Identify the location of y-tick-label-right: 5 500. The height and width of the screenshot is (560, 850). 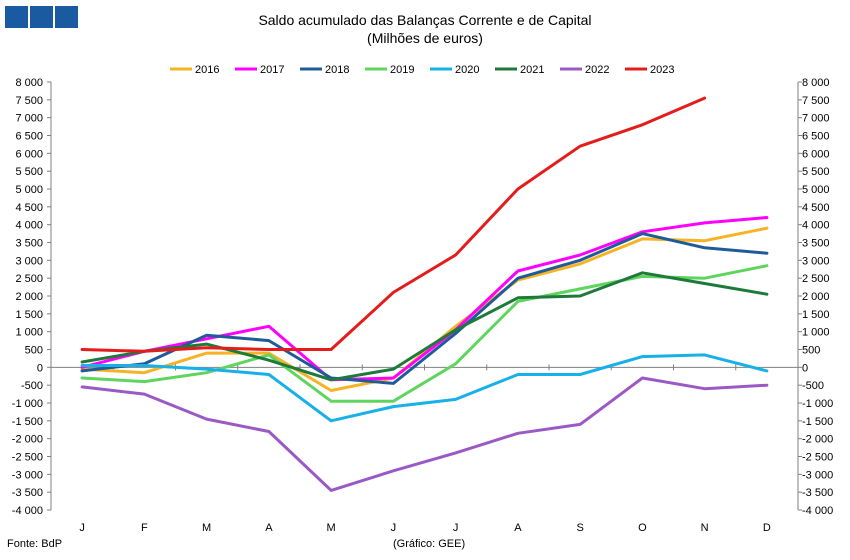
(816, 172).